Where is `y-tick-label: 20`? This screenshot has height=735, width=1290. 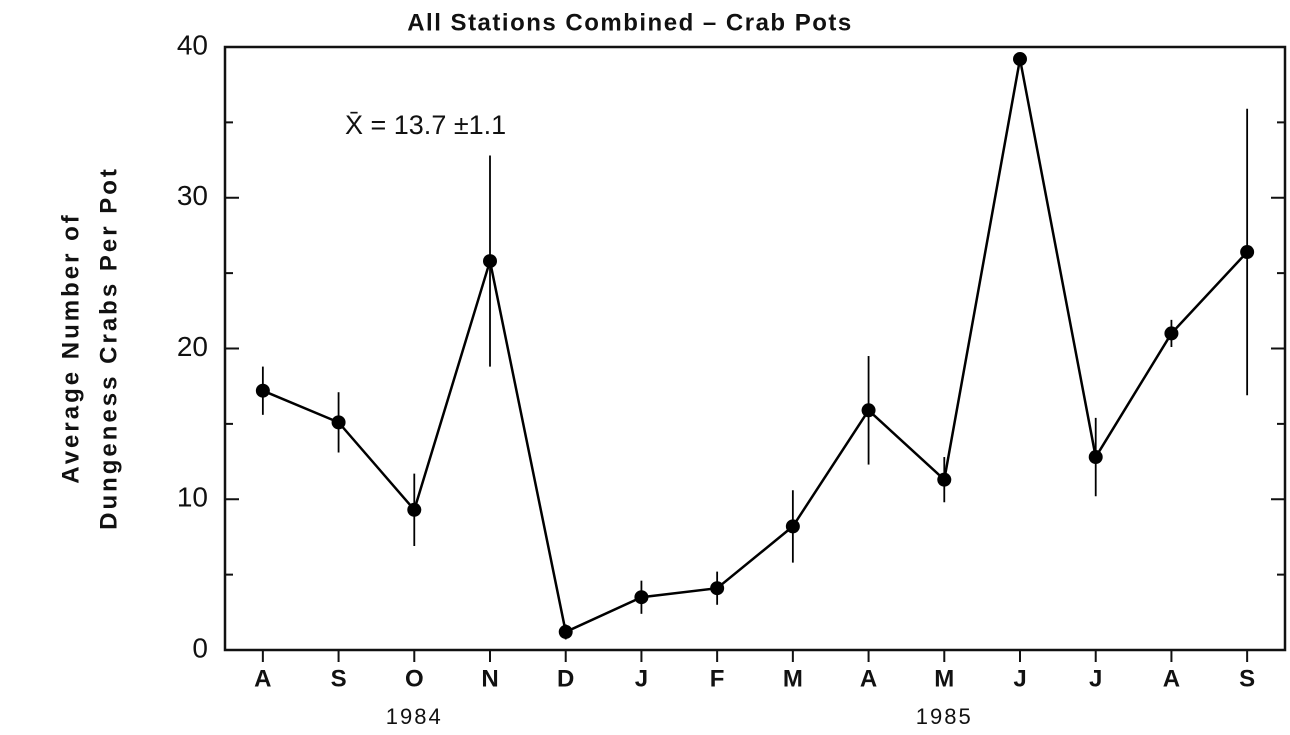 y-tick-label: 20 is located at coordinates (192, 346).